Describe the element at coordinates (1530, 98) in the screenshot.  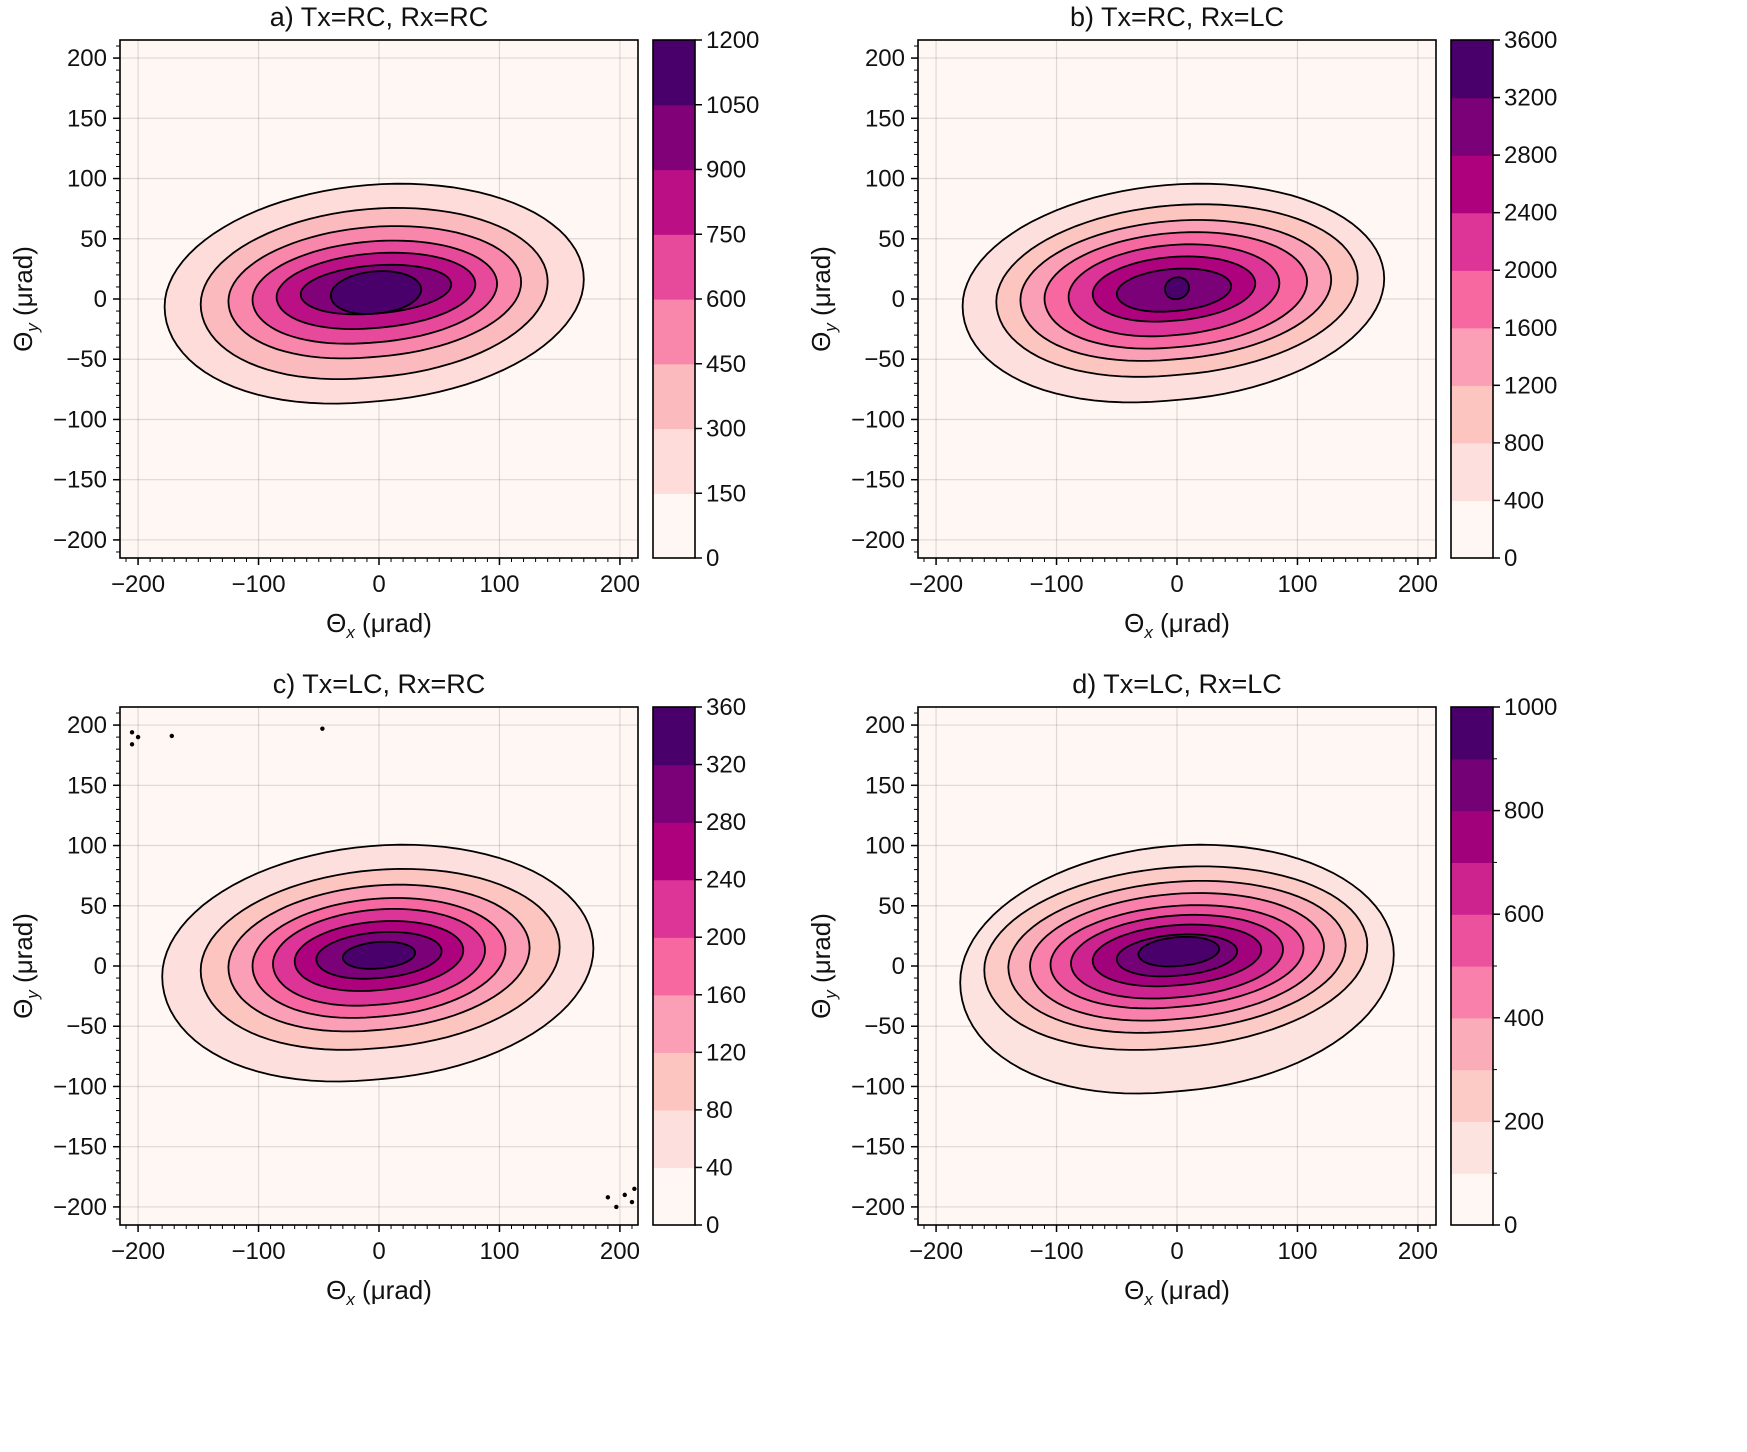
I see `colorbar-tick-label: 3200` at that location.